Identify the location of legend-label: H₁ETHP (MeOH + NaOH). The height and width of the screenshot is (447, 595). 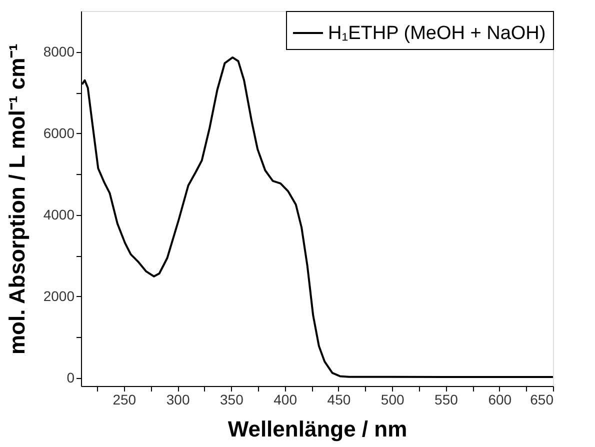
(437, 33).